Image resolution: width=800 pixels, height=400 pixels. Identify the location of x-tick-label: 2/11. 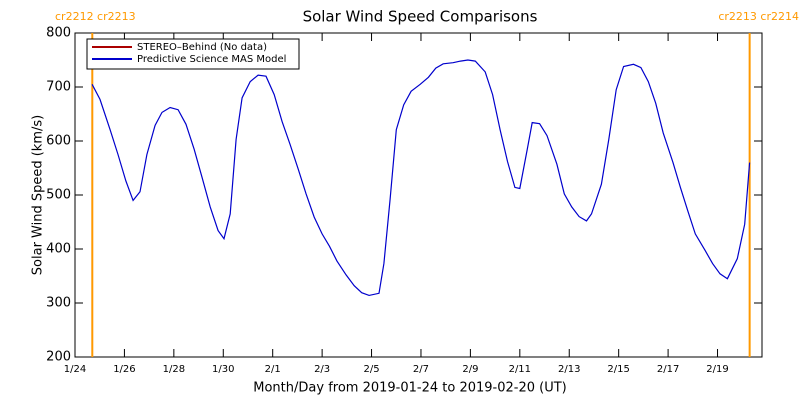
(520, 369).